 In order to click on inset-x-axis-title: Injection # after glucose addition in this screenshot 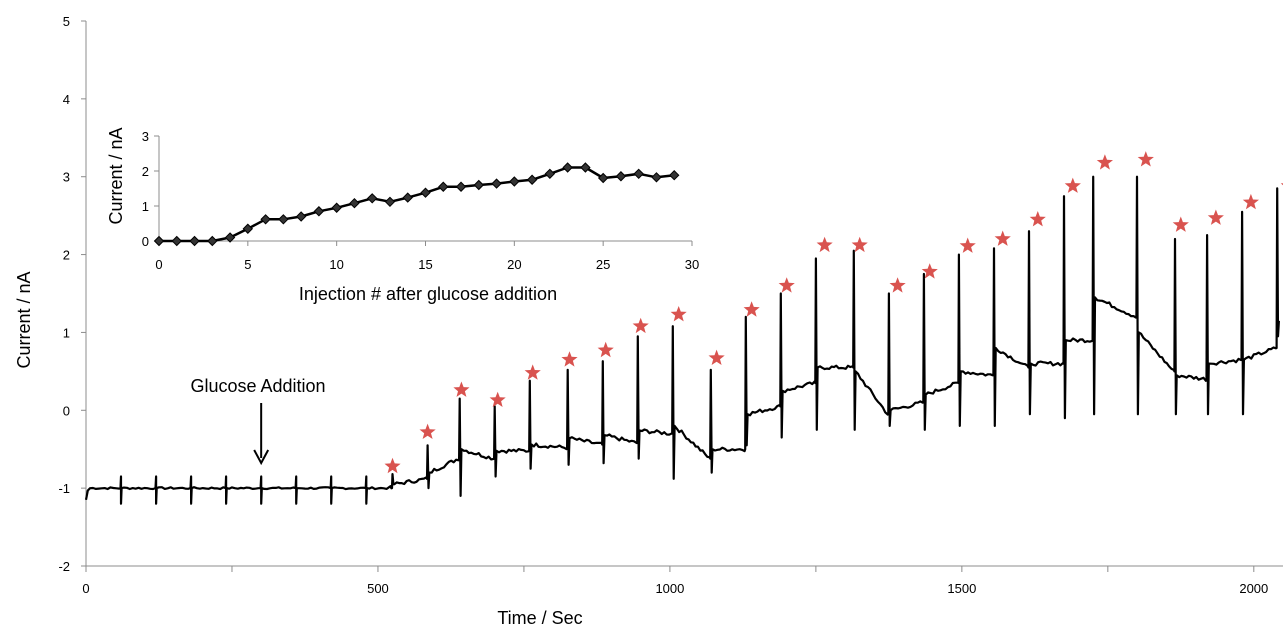, I will do `click(428, 294)`.